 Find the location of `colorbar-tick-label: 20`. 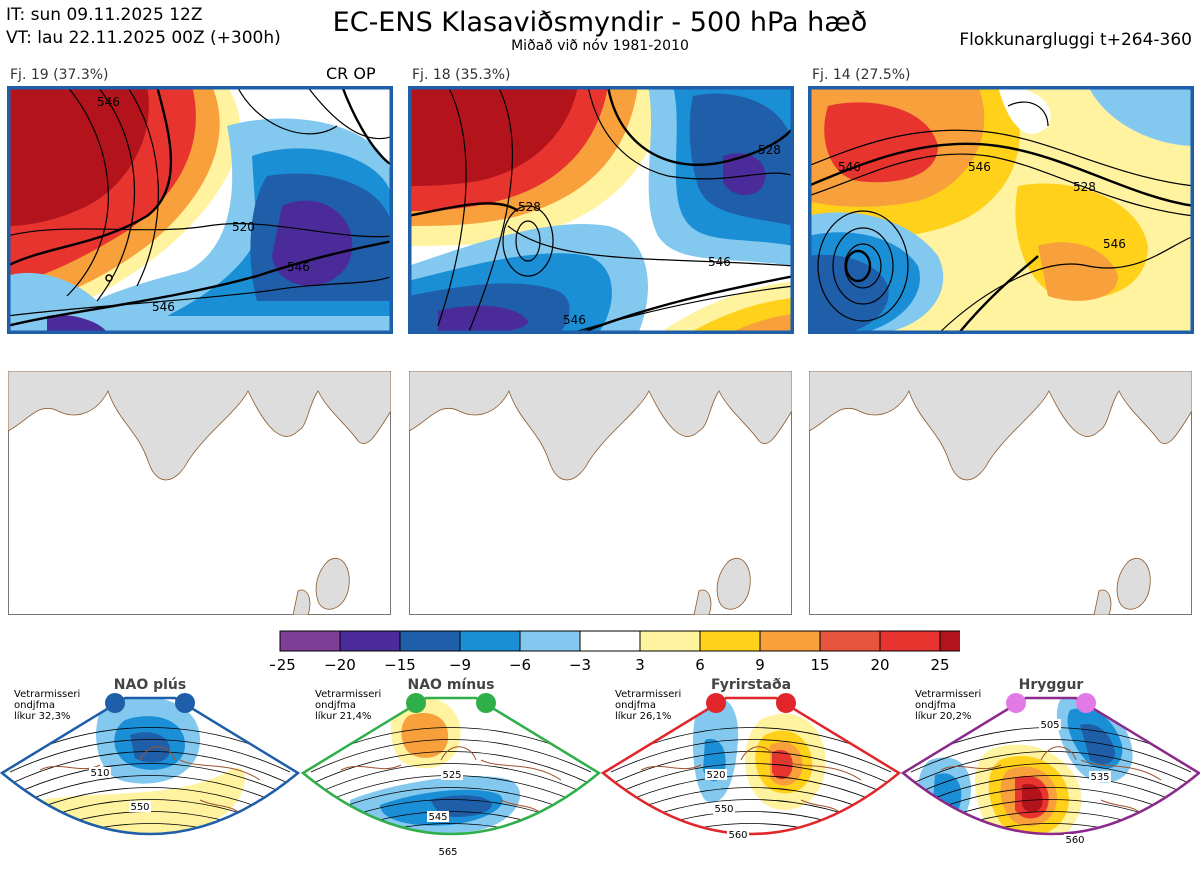

colorbar-tick-label: 20 is located at coordinates (879, 665).